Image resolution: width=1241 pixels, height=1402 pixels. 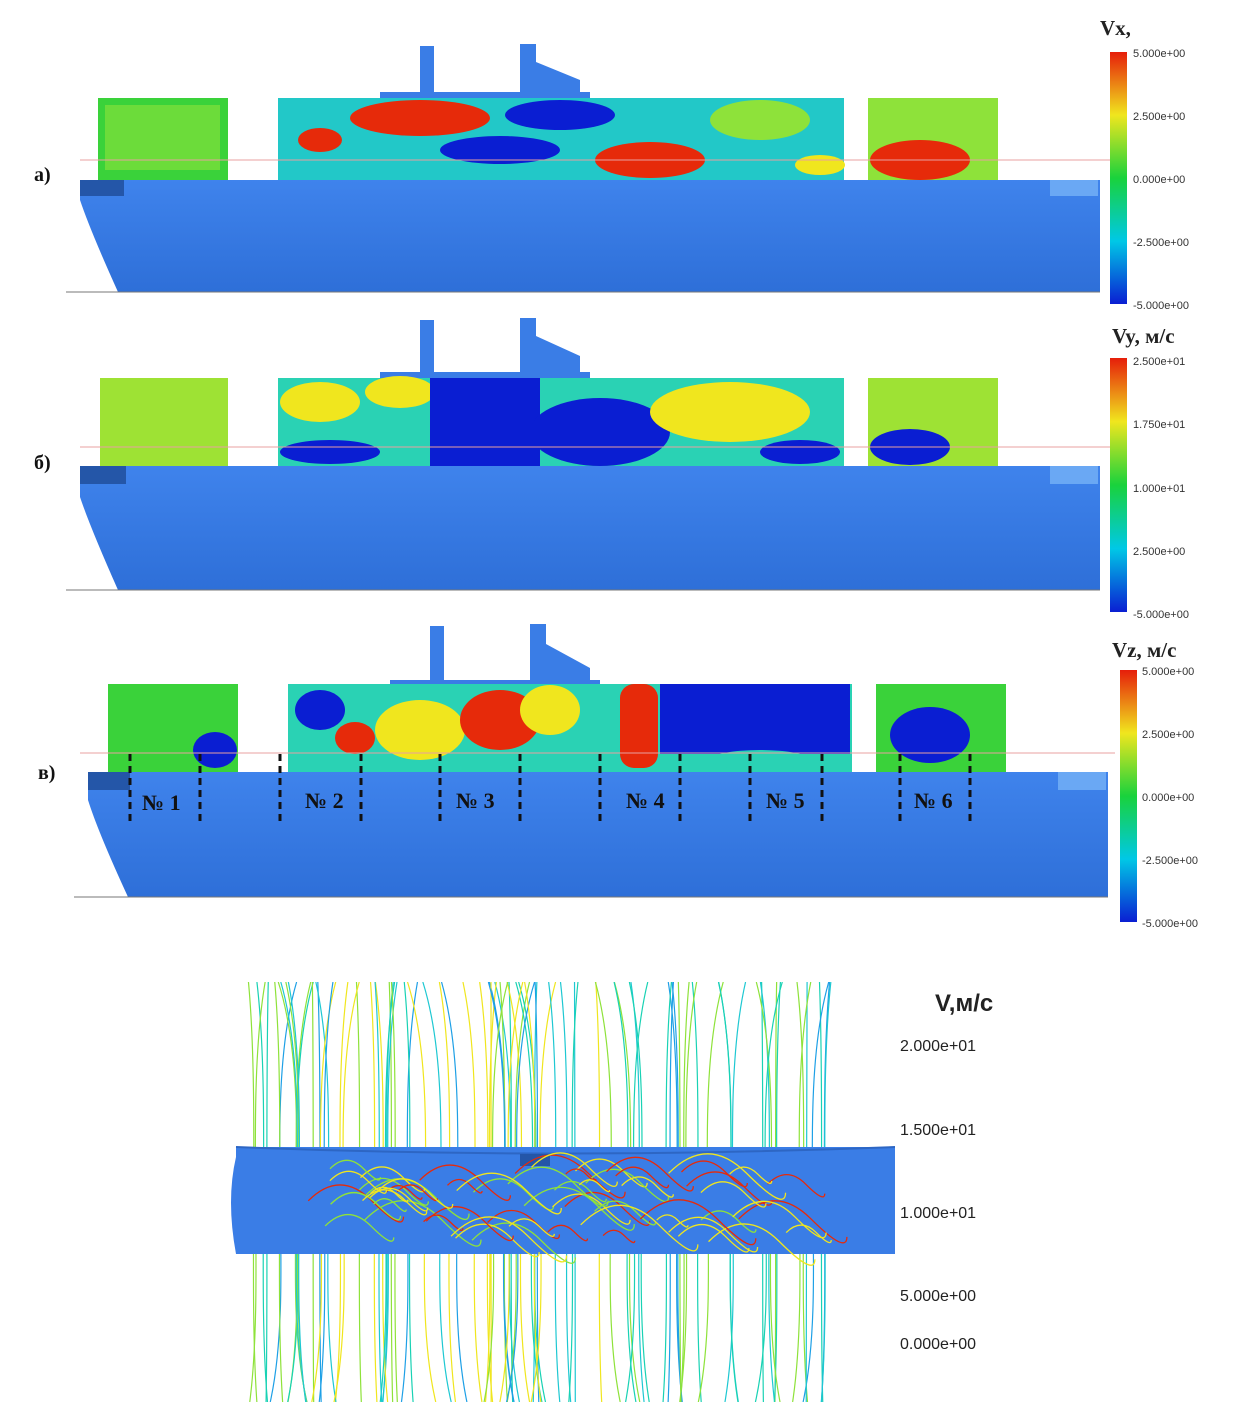 What do you see at coordinates (645, 800) in the screenshot?
I see `hold-label-4: № 4` at bounding box center [645, 800].